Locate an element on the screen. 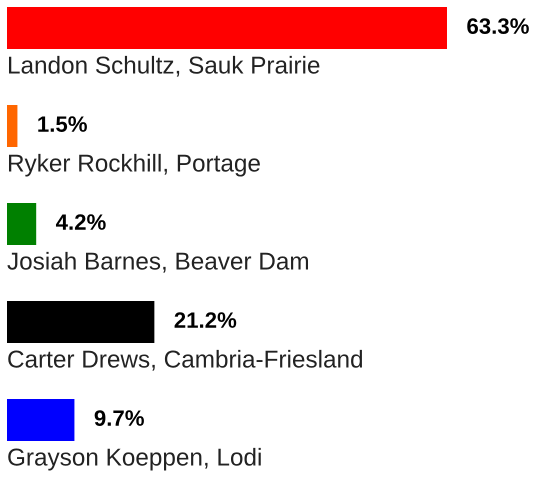 The height and width of the screenshot is (500, 558). data-label: 21.2% is located at coordinates (205, 320).